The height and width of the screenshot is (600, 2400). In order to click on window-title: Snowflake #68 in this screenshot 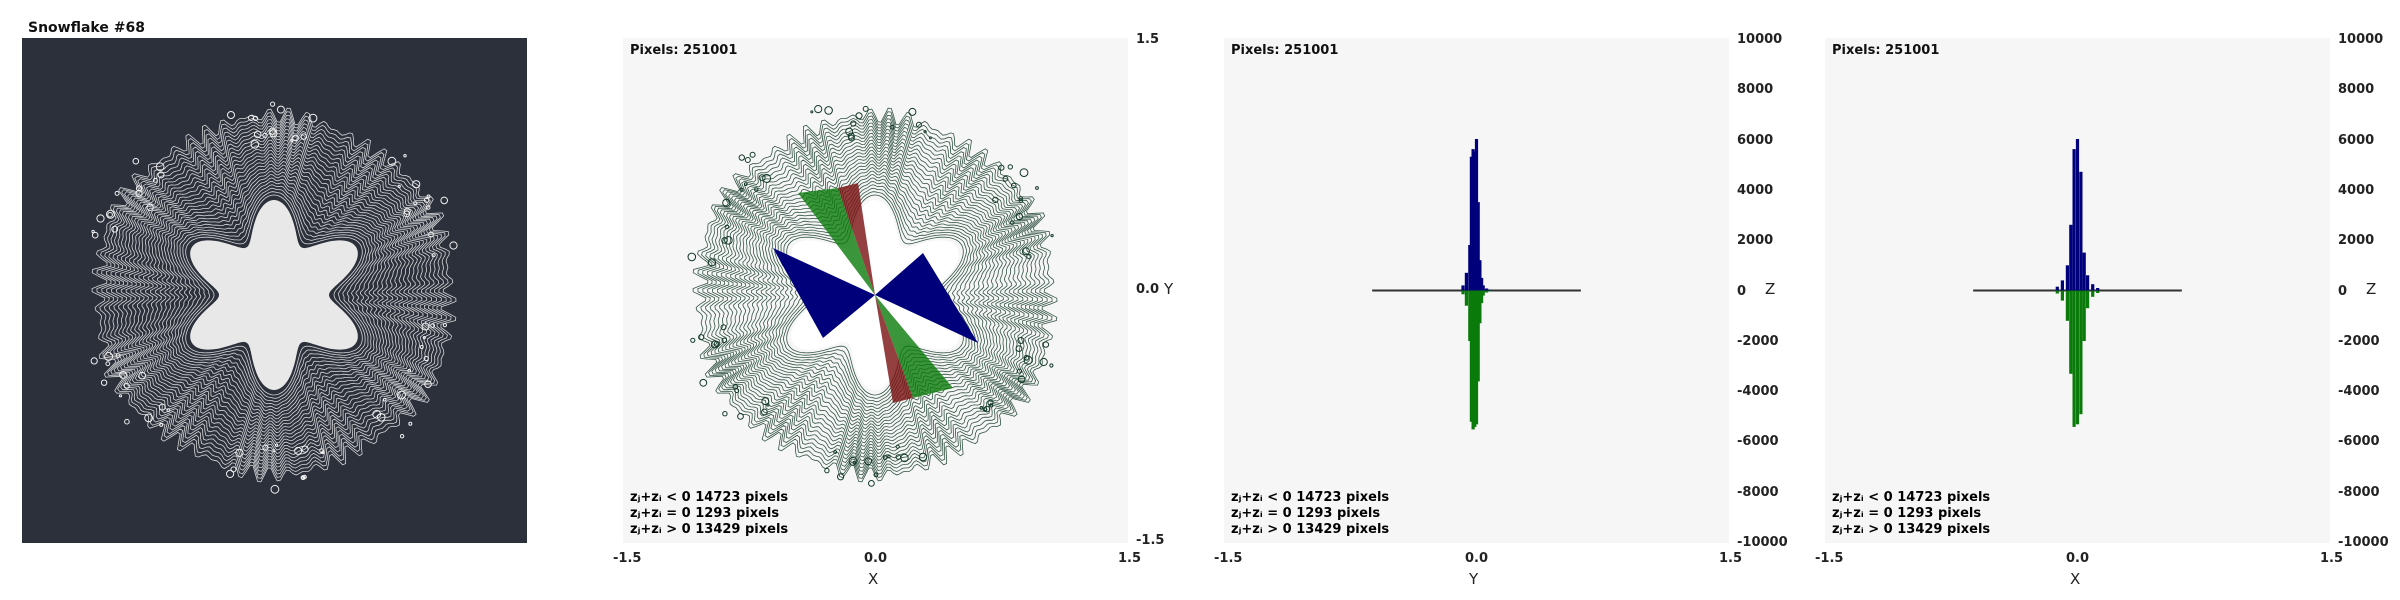, I will do `click(86, 28)`.